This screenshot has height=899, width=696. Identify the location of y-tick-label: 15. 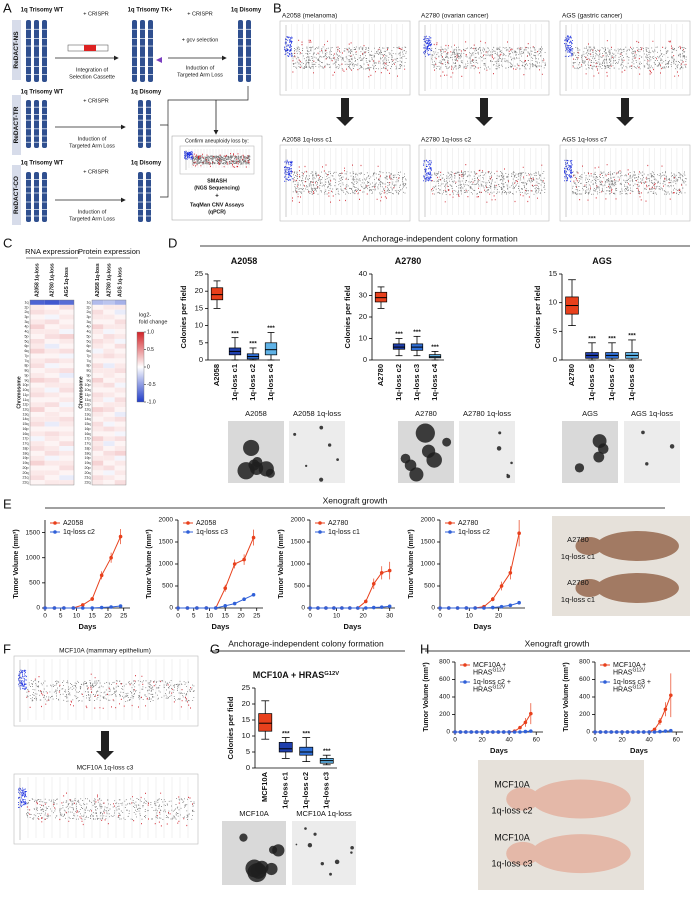
(246, 719).